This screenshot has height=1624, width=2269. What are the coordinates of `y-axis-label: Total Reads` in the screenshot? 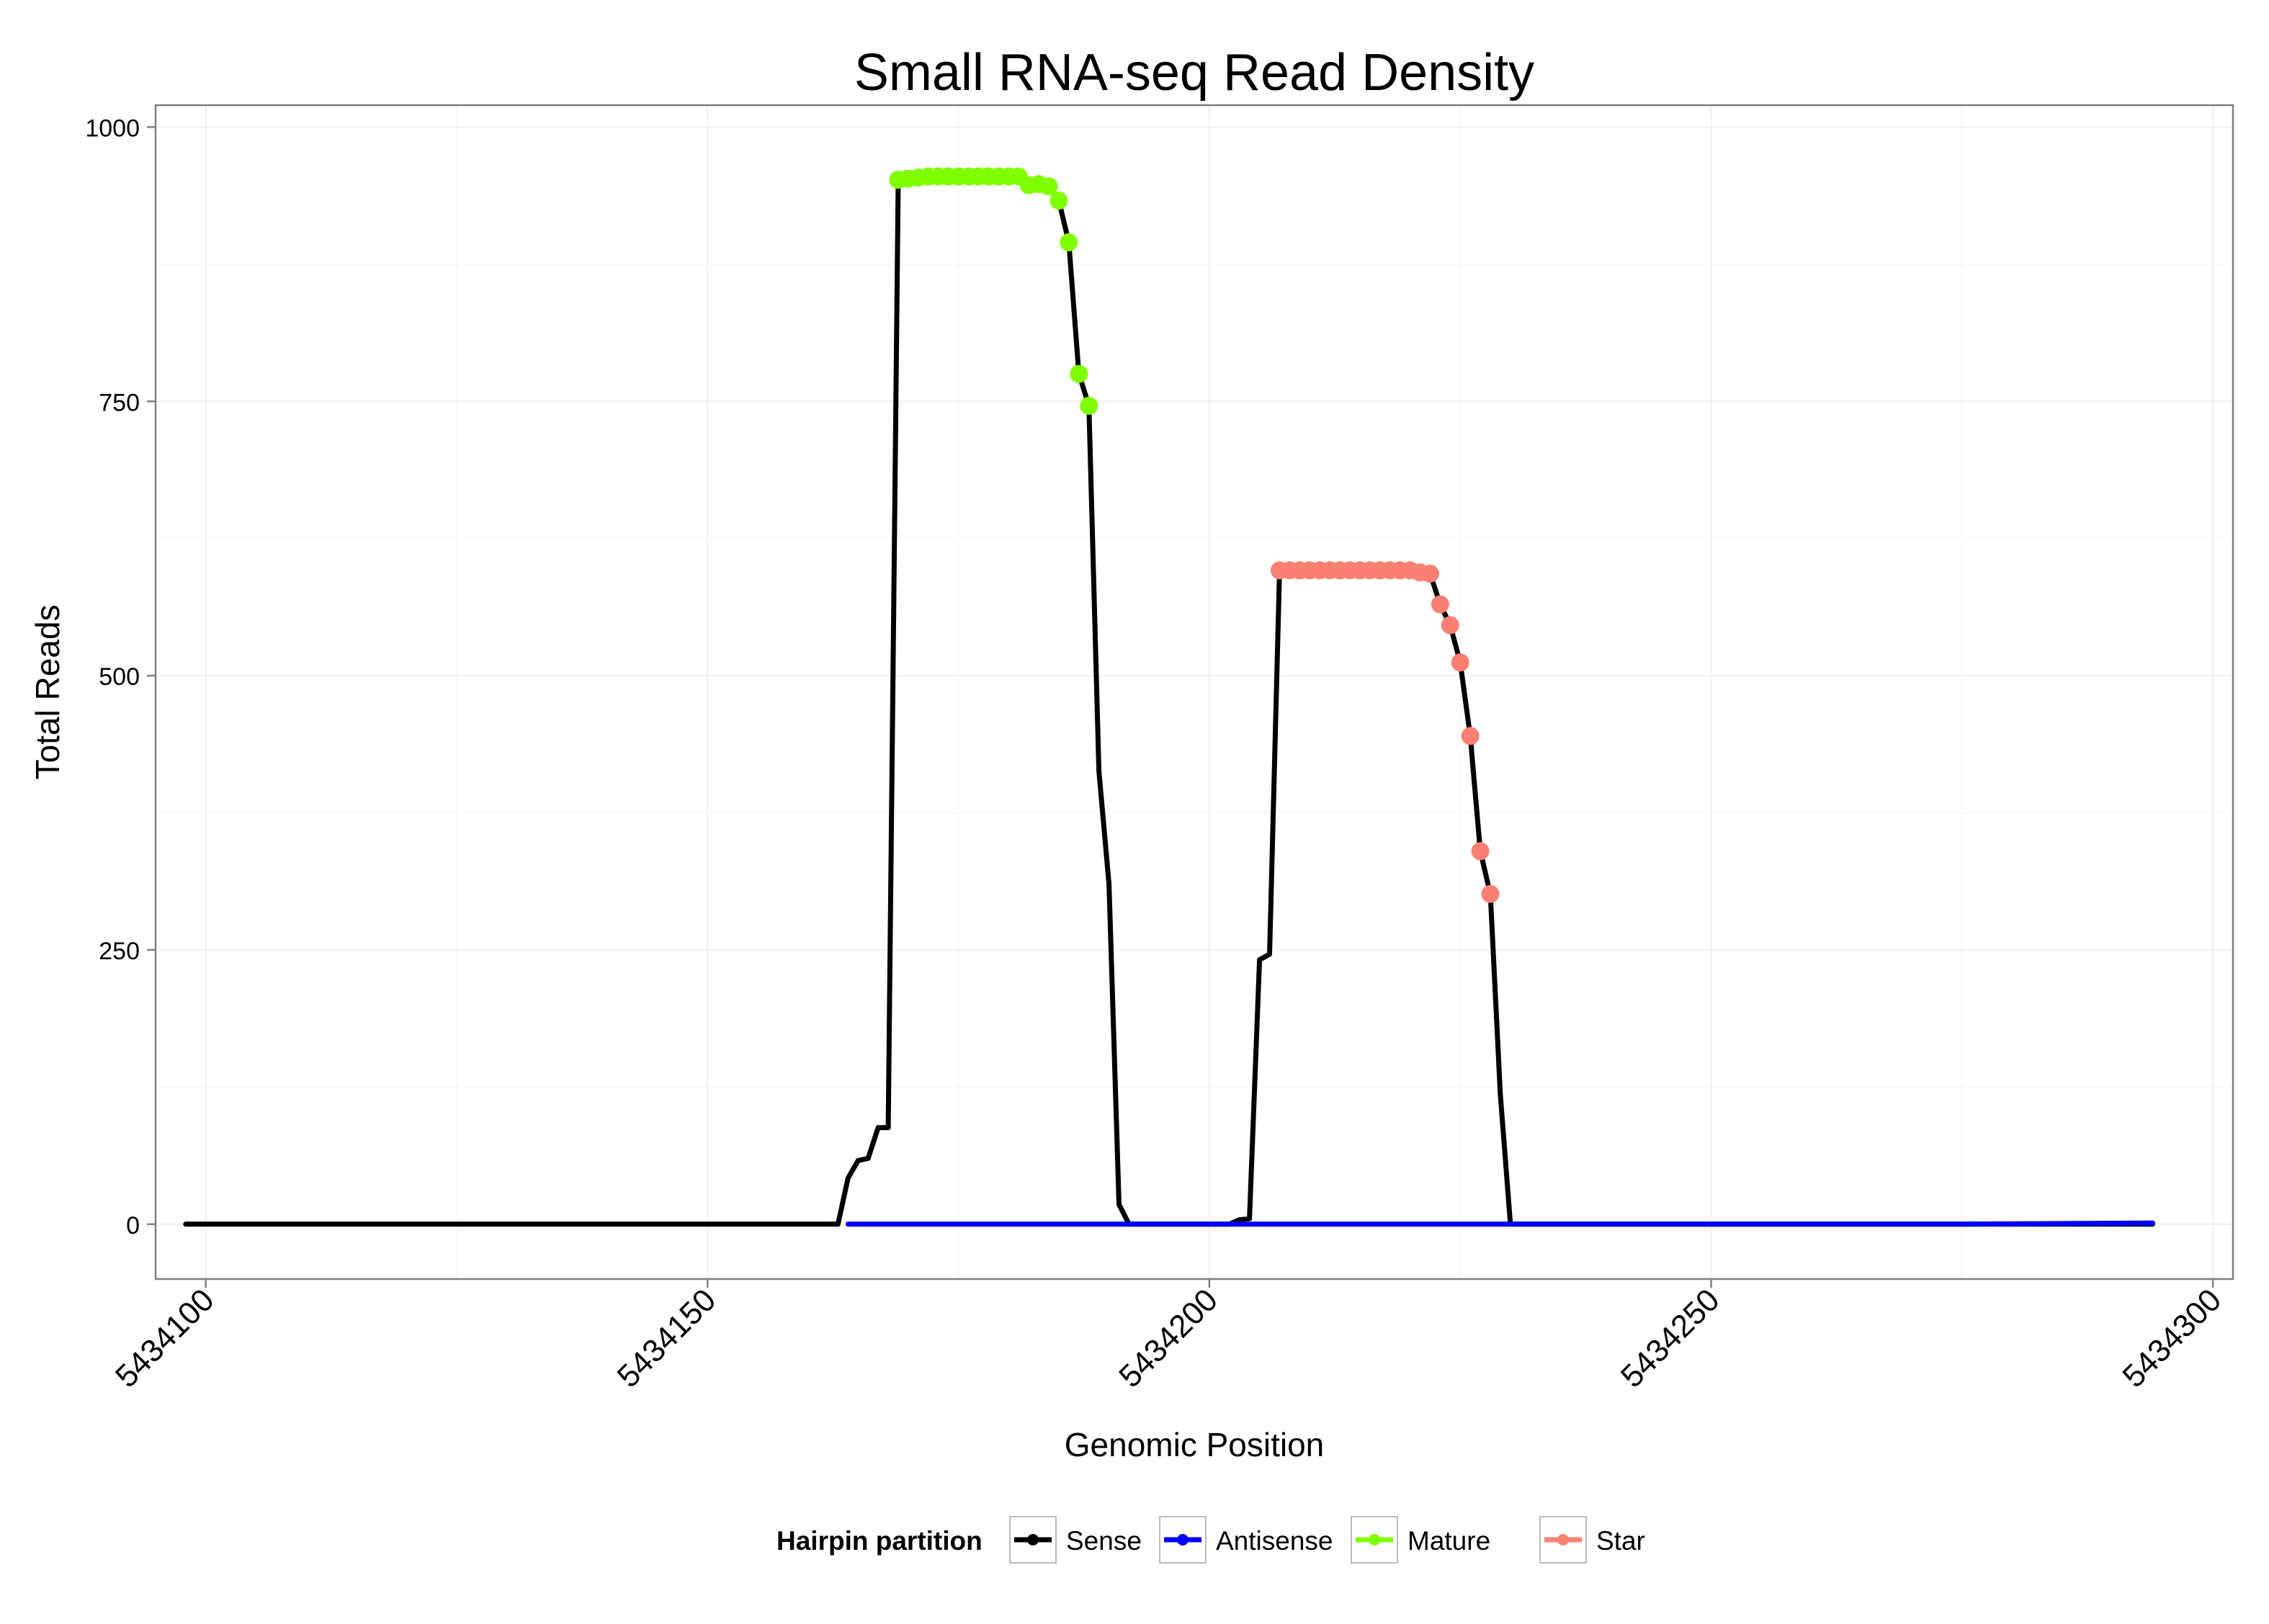 It's located at (47, 693).